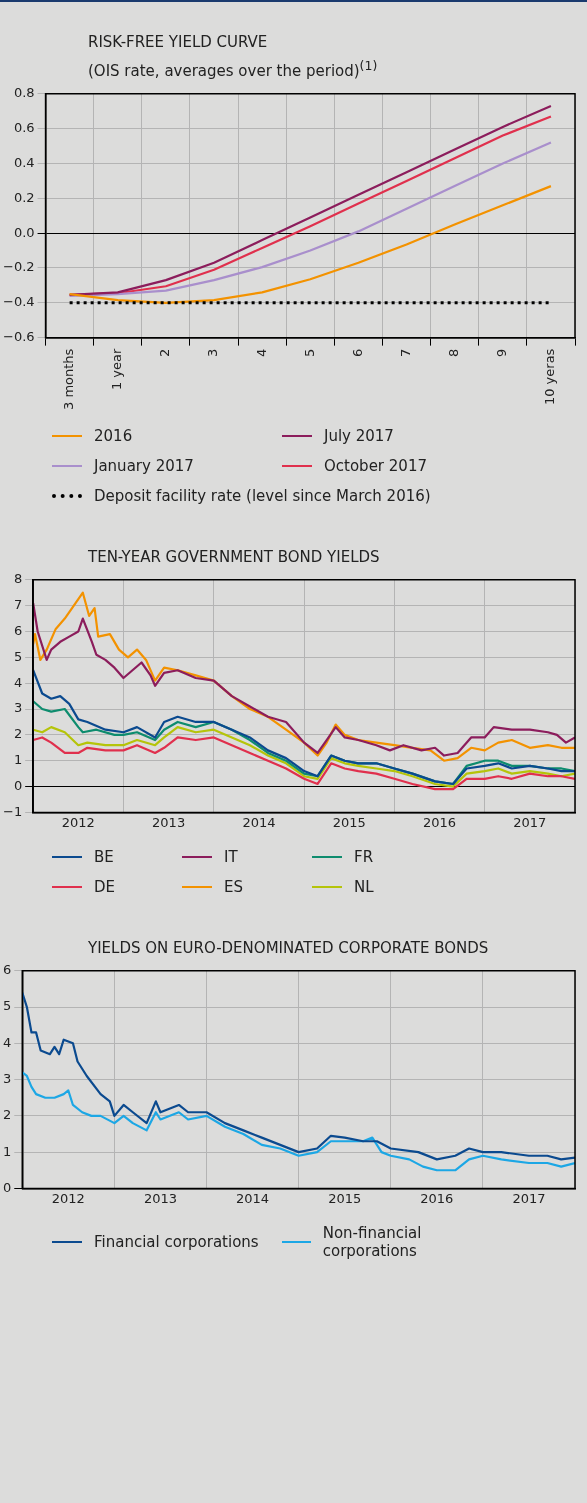  What do you see at coordinates (233, 887) in the screenshot?
I see `legend-label: ES` at bounding box center [233, 887].